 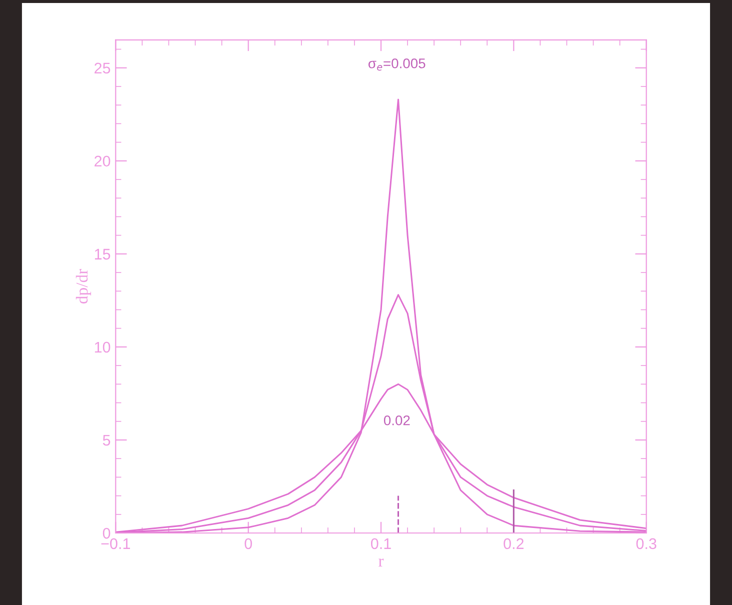 What do you see at coordinates (514, 544) in the screenshot?
I see `x-tick-label: 0.2` at bounding box center [514, 544].